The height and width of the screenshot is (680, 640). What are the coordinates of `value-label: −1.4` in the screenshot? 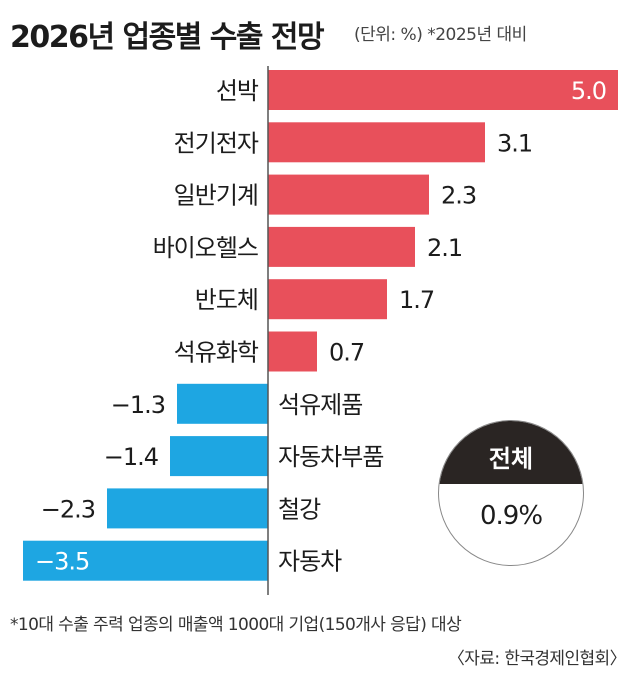 It's located at (131, 457).